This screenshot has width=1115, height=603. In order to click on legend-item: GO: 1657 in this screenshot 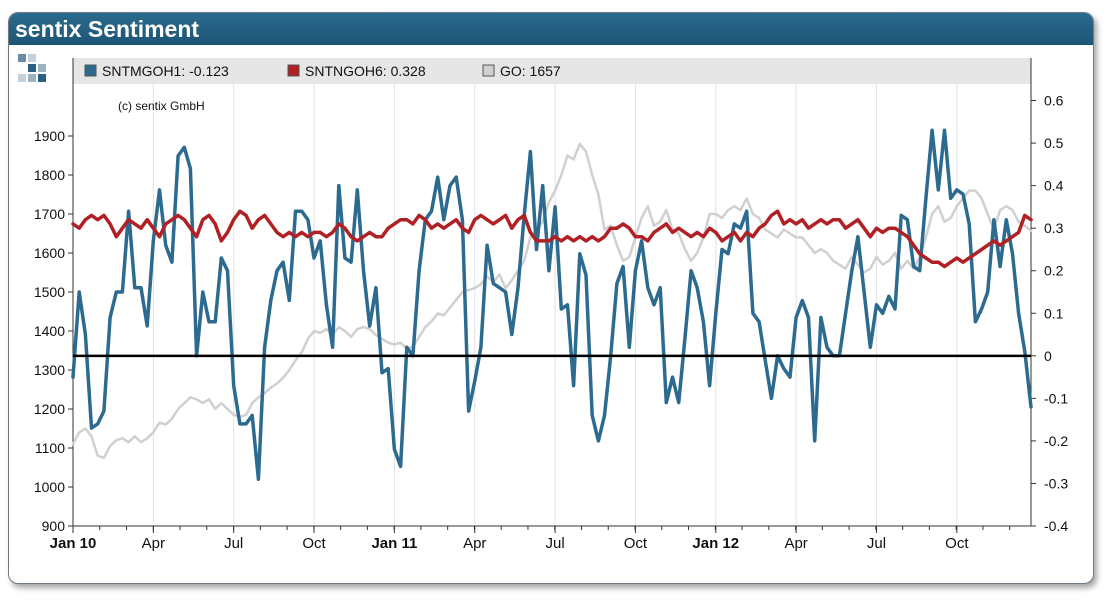, I will do `click(521, 71)`.